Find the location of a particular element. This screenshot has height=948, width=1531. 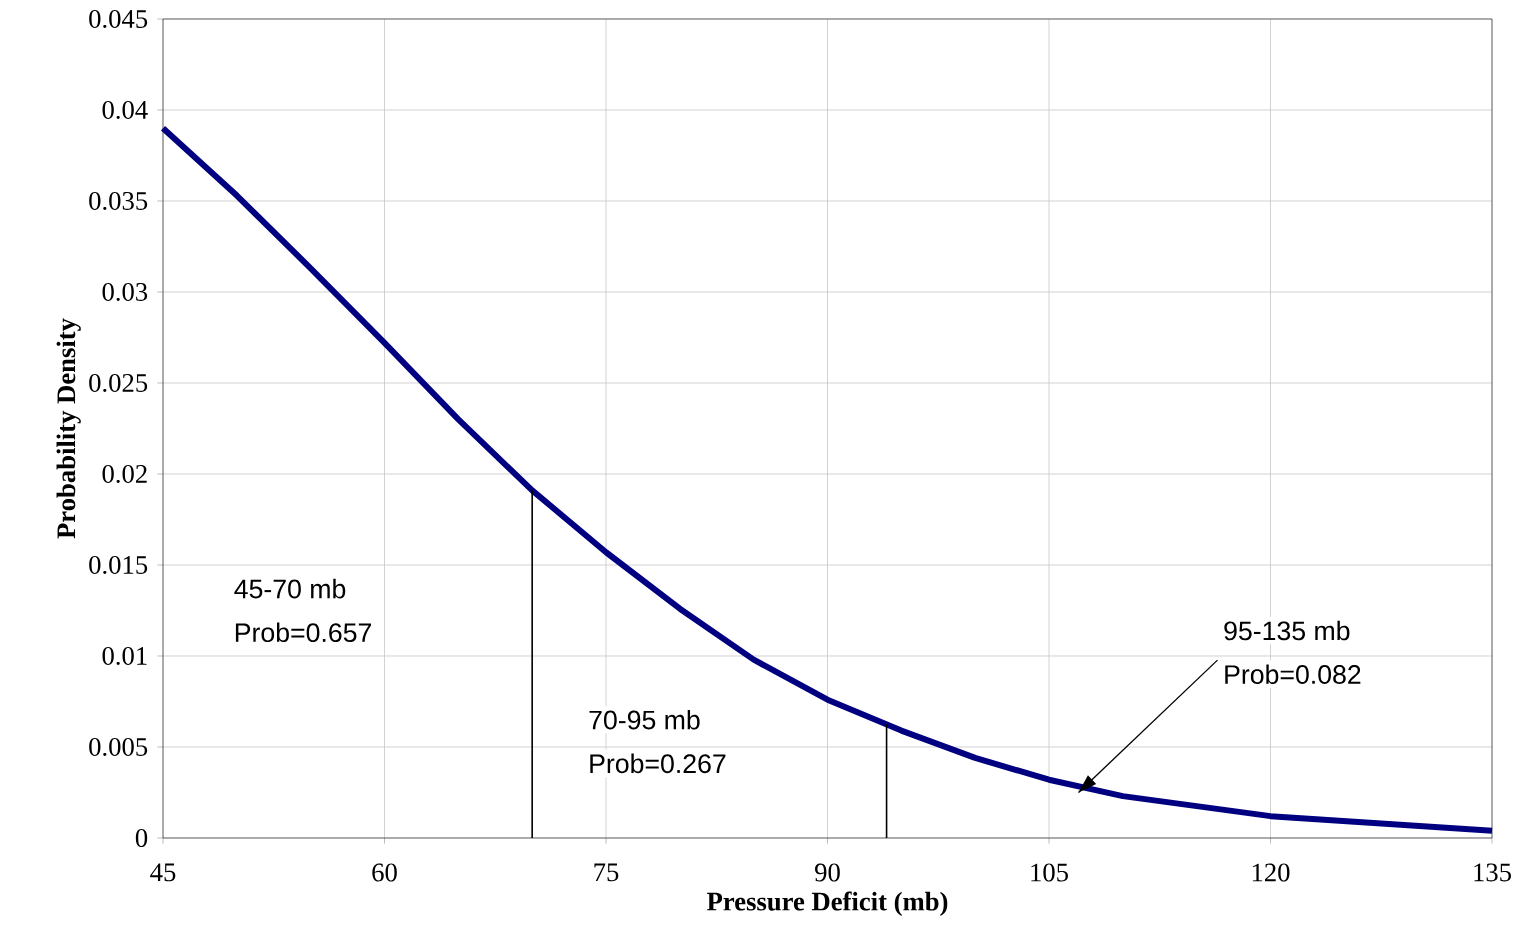

x-tick-label: 135 is located at coordinates (1492, 872).